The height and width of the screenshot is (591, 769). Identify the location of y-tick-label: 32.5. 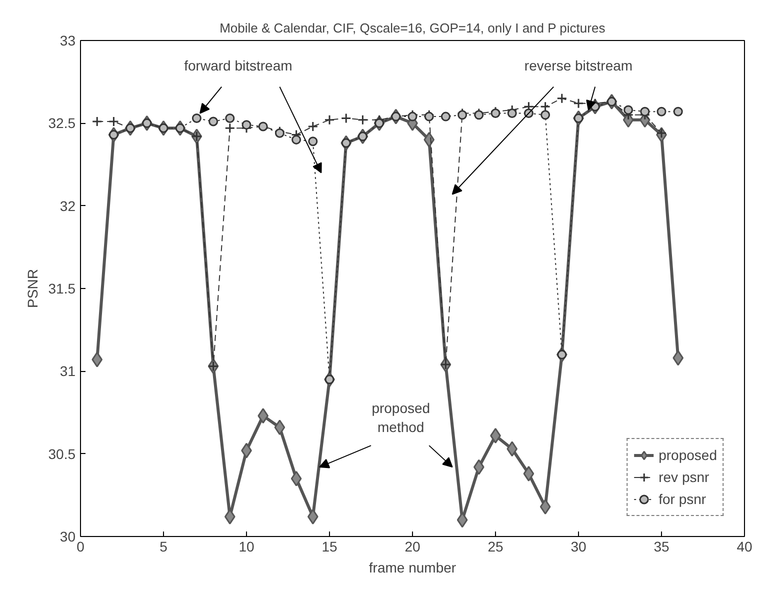
(62, 123).